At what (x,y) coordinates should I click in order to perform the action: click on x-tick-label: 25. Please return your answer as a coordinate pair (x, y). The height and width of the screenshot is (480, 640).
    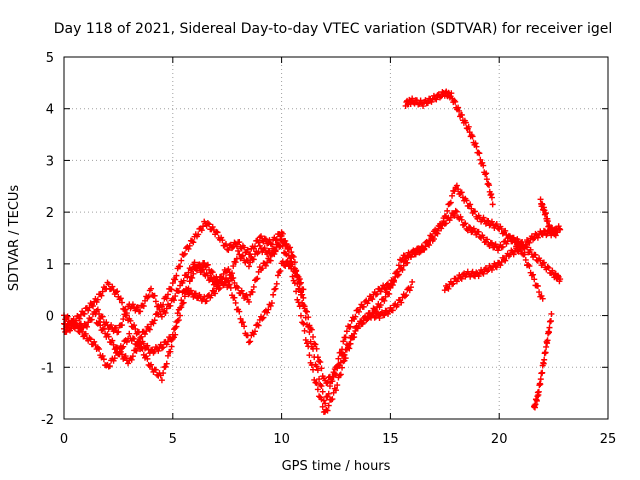
    Looking at the image, I should click on (608, 439).